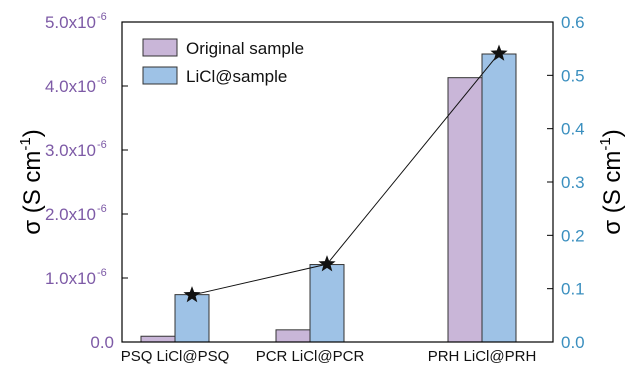 The image size is (629, 367). What do you see at coordinates (102, 342) in the screenshot?
I see `left-tick-label-0: 0.0` at bounding box center [102, 342].